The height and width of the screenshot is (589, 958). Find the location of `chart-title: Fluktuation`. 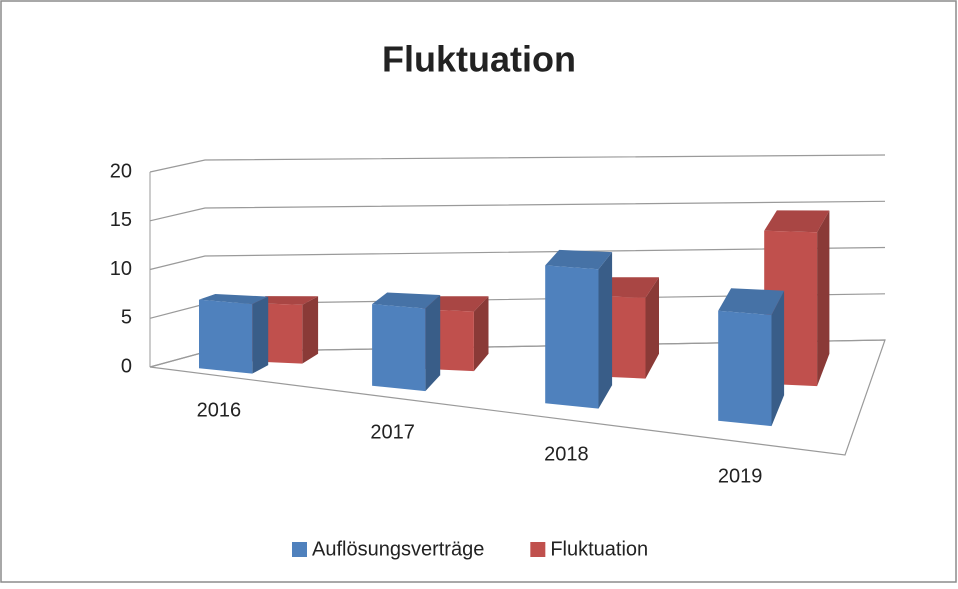

chart-title: Fluktuation is located at coordinates (479, 59).